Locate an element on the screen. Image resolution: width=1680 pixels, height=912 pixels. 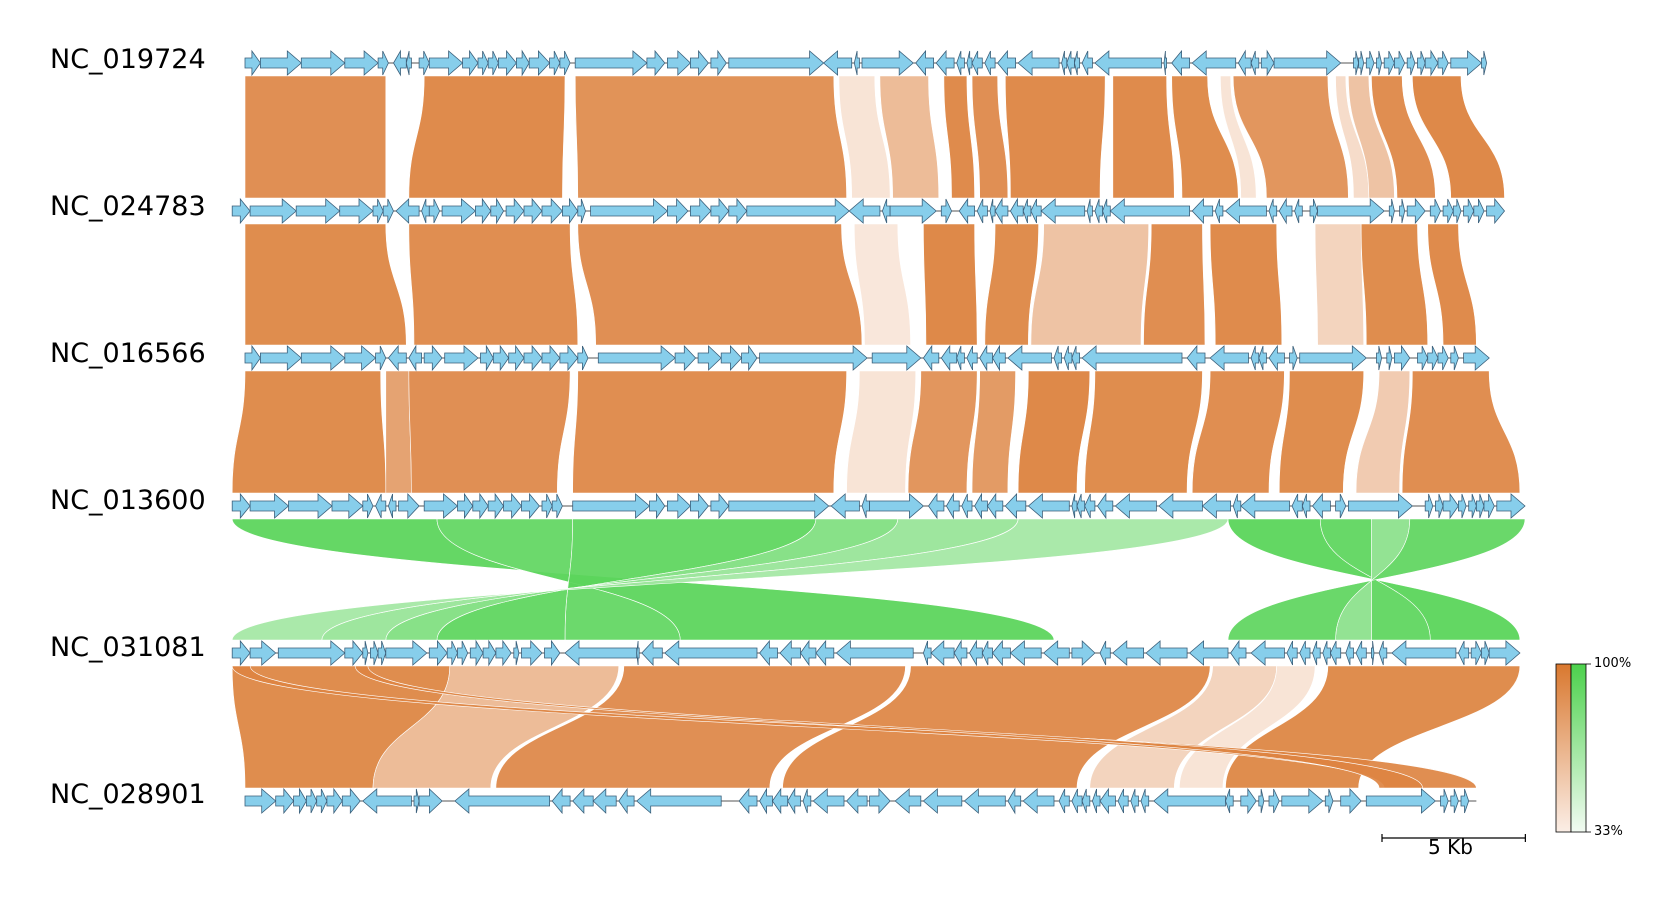
genome-label-5: NC_031081 is located at coordinates (128, 647).